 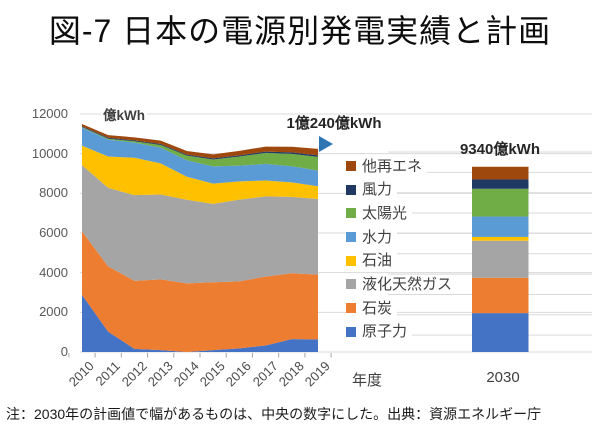 What do you see at coordinates (49, 153) in the screenshot?
I see `y-tick-label: 10000` at bounding box center [49, 153].